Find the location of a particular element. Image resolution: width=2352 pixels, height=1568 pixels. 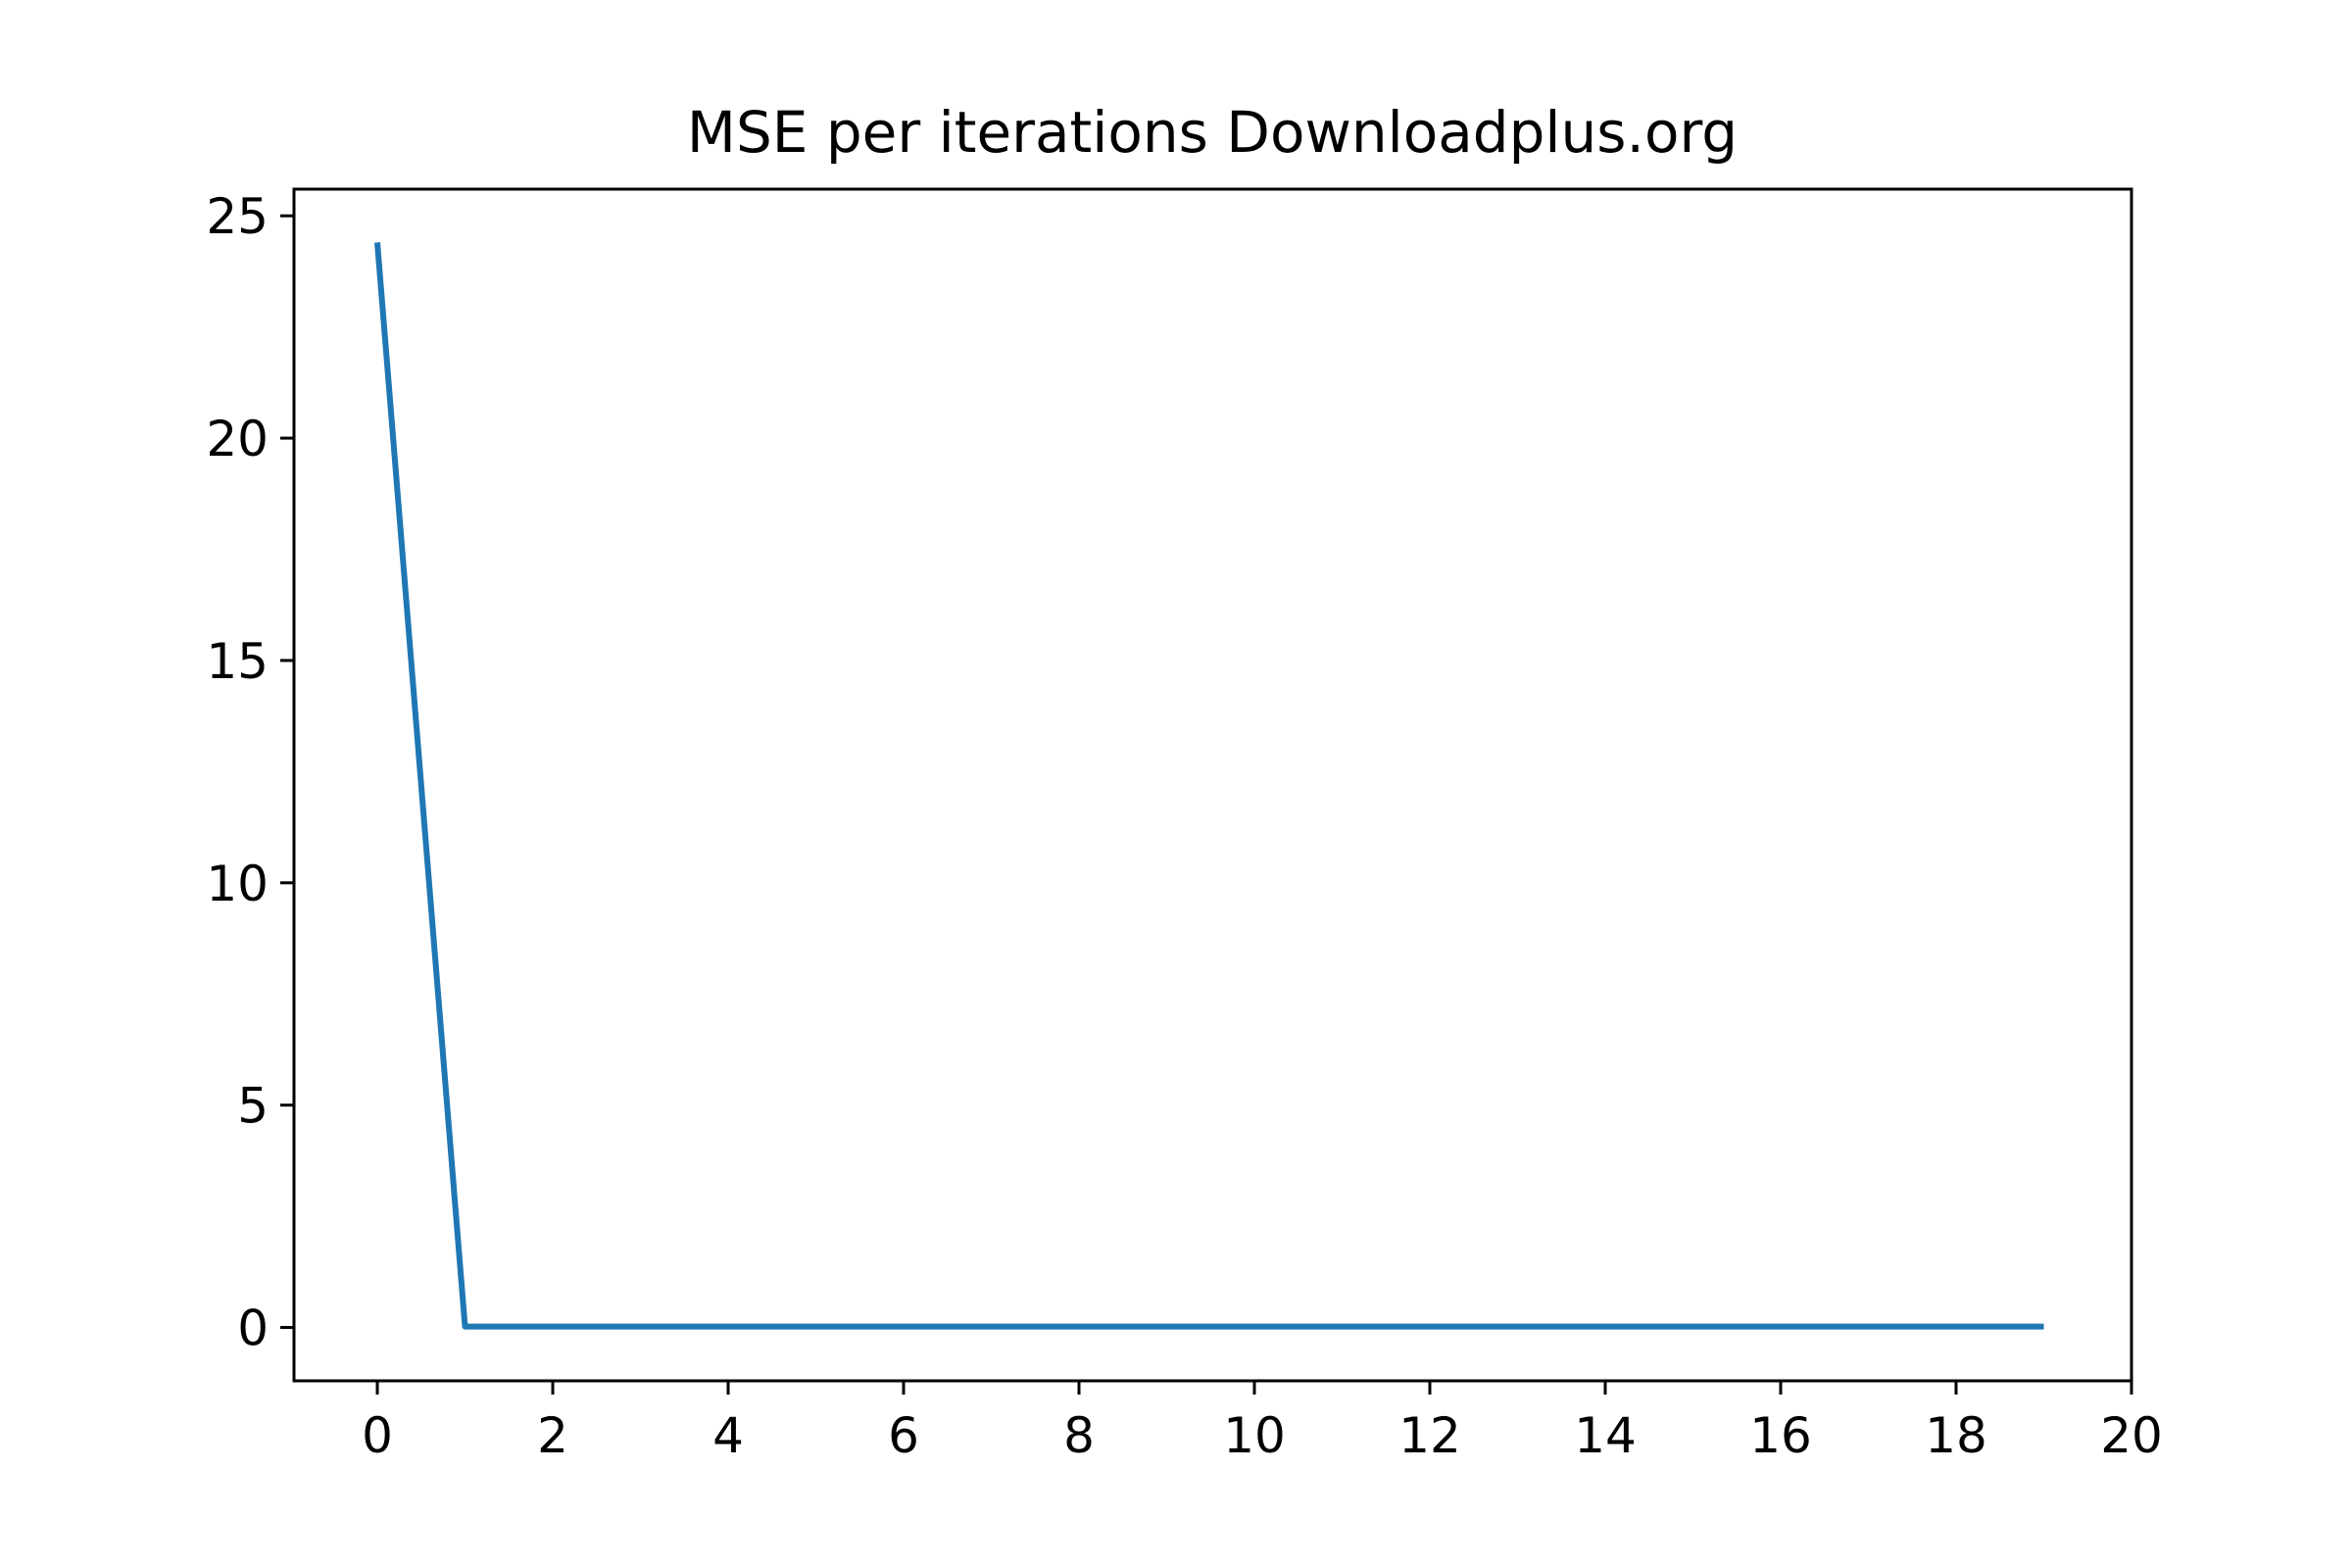

x-tick-label: 6 is located at coordinates (903, 1435).